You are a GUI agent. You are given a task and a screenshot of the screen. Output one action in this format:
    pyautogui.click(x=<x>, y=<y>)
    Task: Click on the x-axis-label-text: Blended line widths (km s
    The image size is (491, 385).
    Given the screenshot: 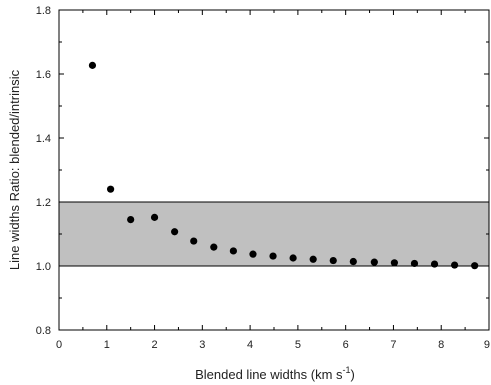 What is the action you would take?
    pyautogui.click(x=269, y=374)
    